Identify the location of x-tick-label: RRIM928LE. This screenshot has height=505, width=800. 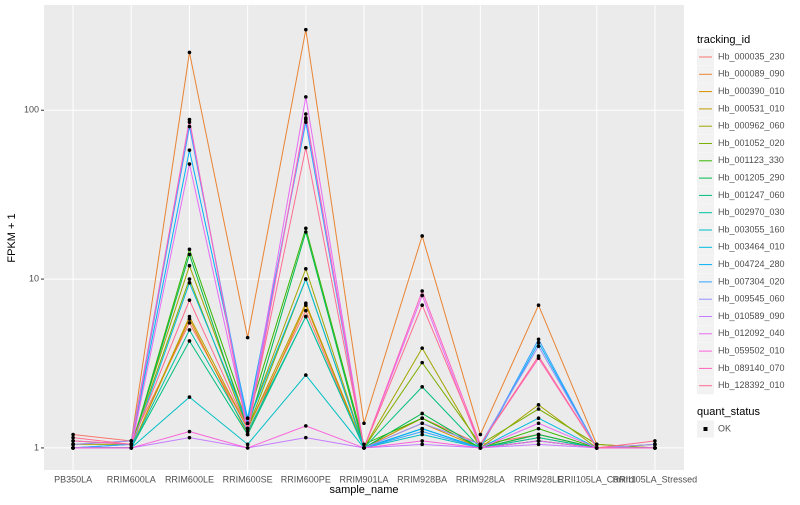
(538, 479).